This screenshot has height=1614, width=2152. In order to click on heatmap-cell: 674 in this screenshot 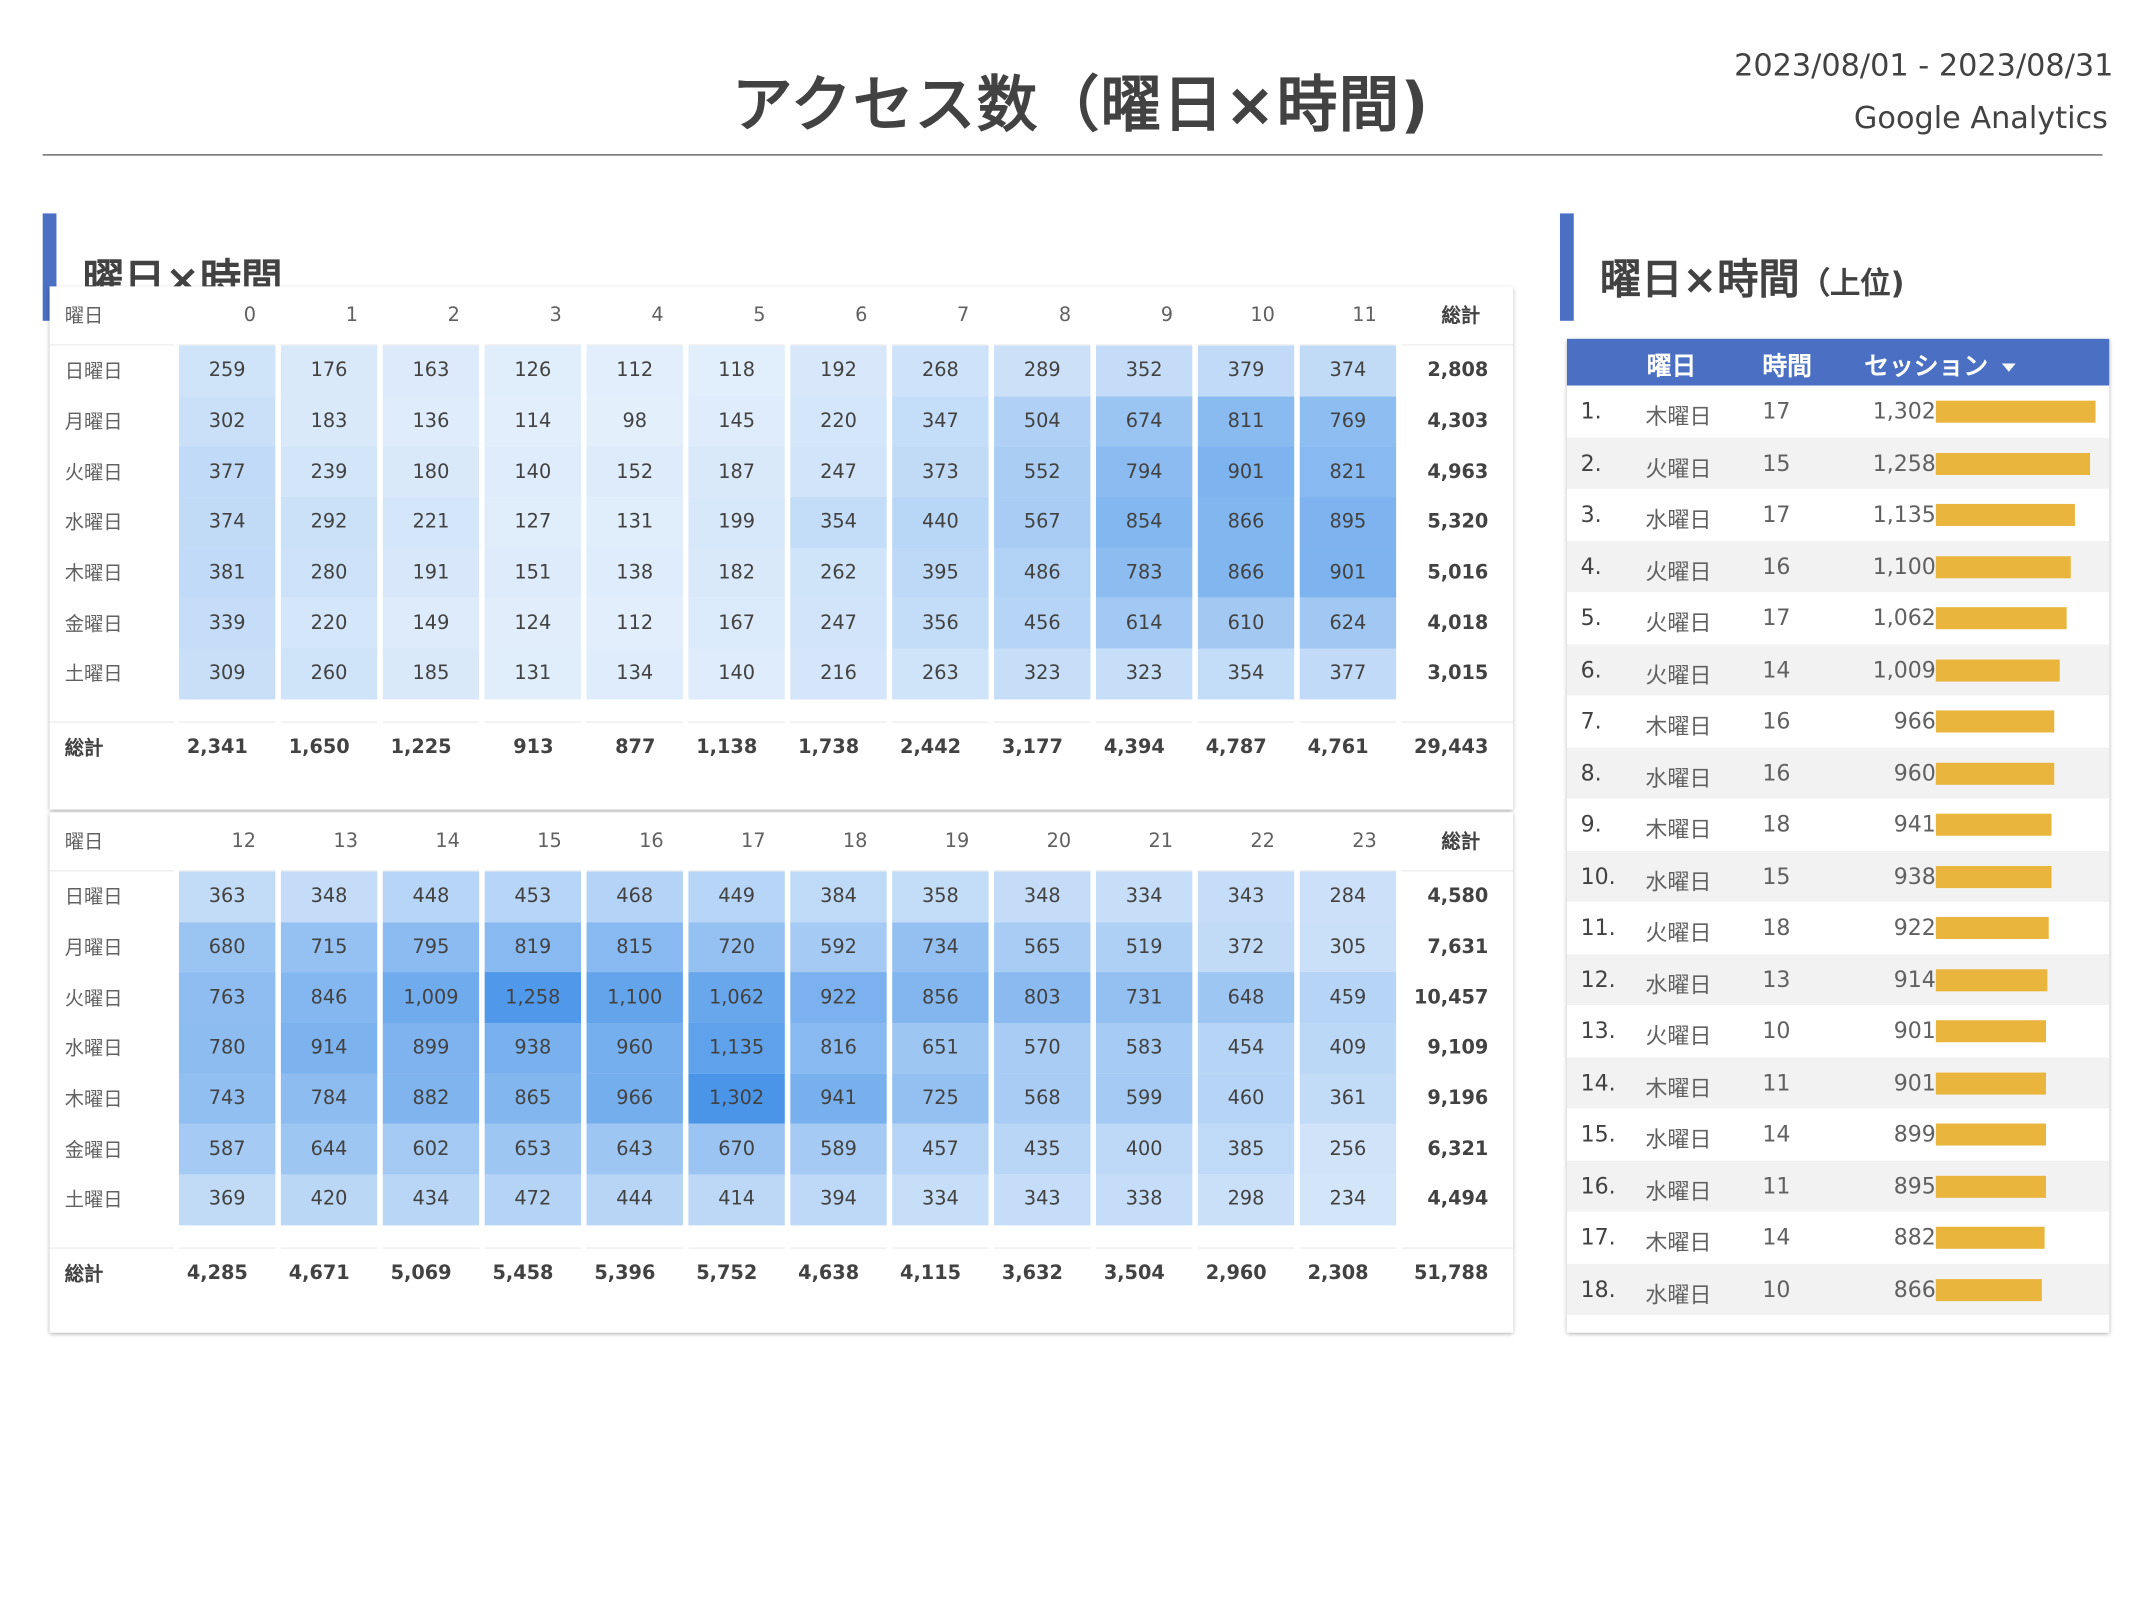, I will do `click(1144, 421)`.